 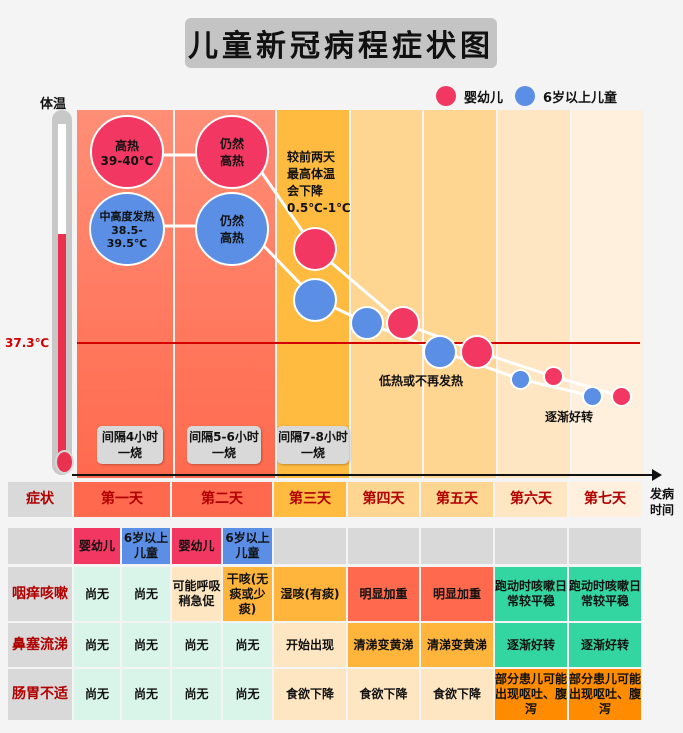 I want to click on threshold-label: 37.3℃, so click(x=27, y=343).